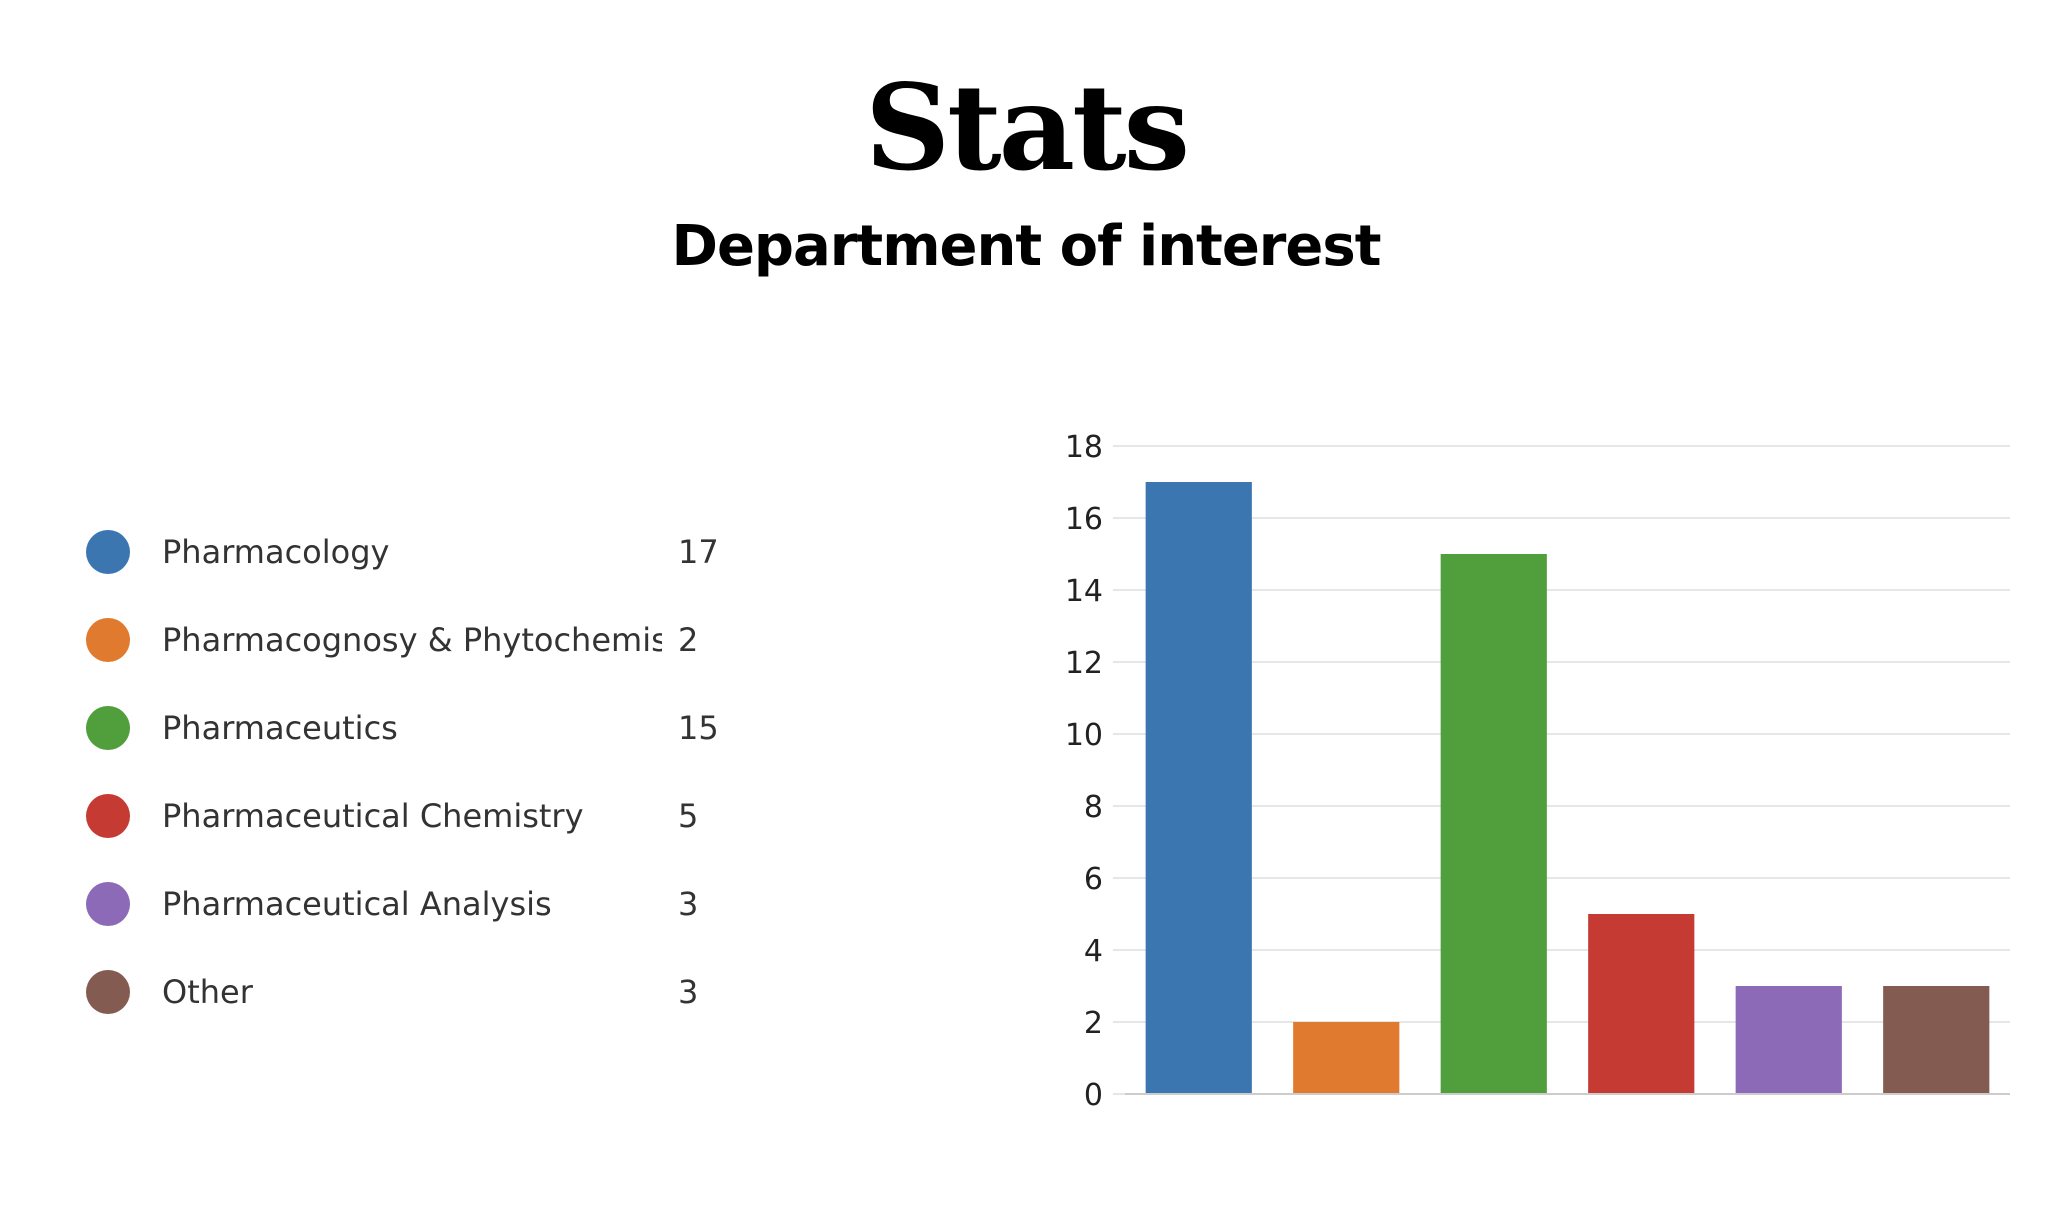  What do you see at coordinates (688, 816) in the screenshot?
I see `legend-value: 5` at bounding box center [688, 816].